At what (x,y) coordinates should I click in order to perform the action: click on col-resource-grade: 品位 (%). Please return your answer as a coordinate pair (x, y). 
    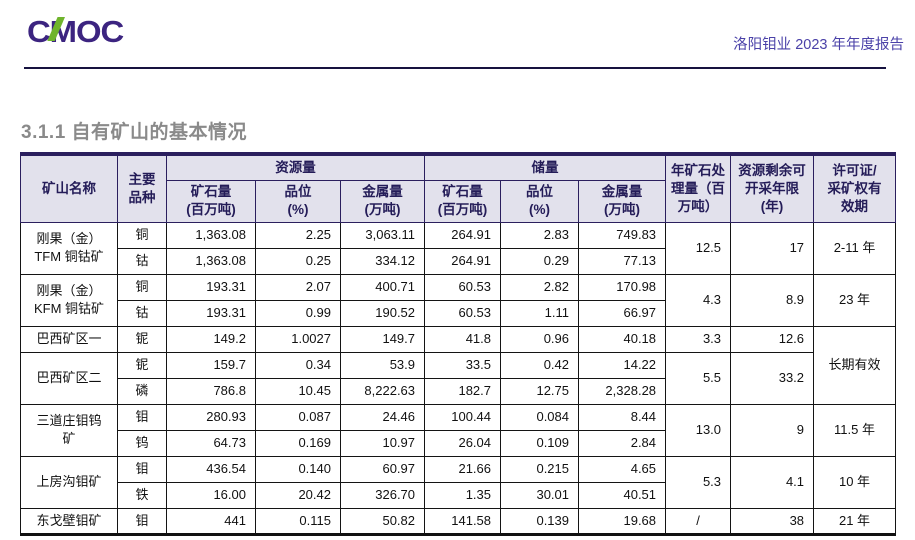
    Looking at the image, I should click on (298, 201).